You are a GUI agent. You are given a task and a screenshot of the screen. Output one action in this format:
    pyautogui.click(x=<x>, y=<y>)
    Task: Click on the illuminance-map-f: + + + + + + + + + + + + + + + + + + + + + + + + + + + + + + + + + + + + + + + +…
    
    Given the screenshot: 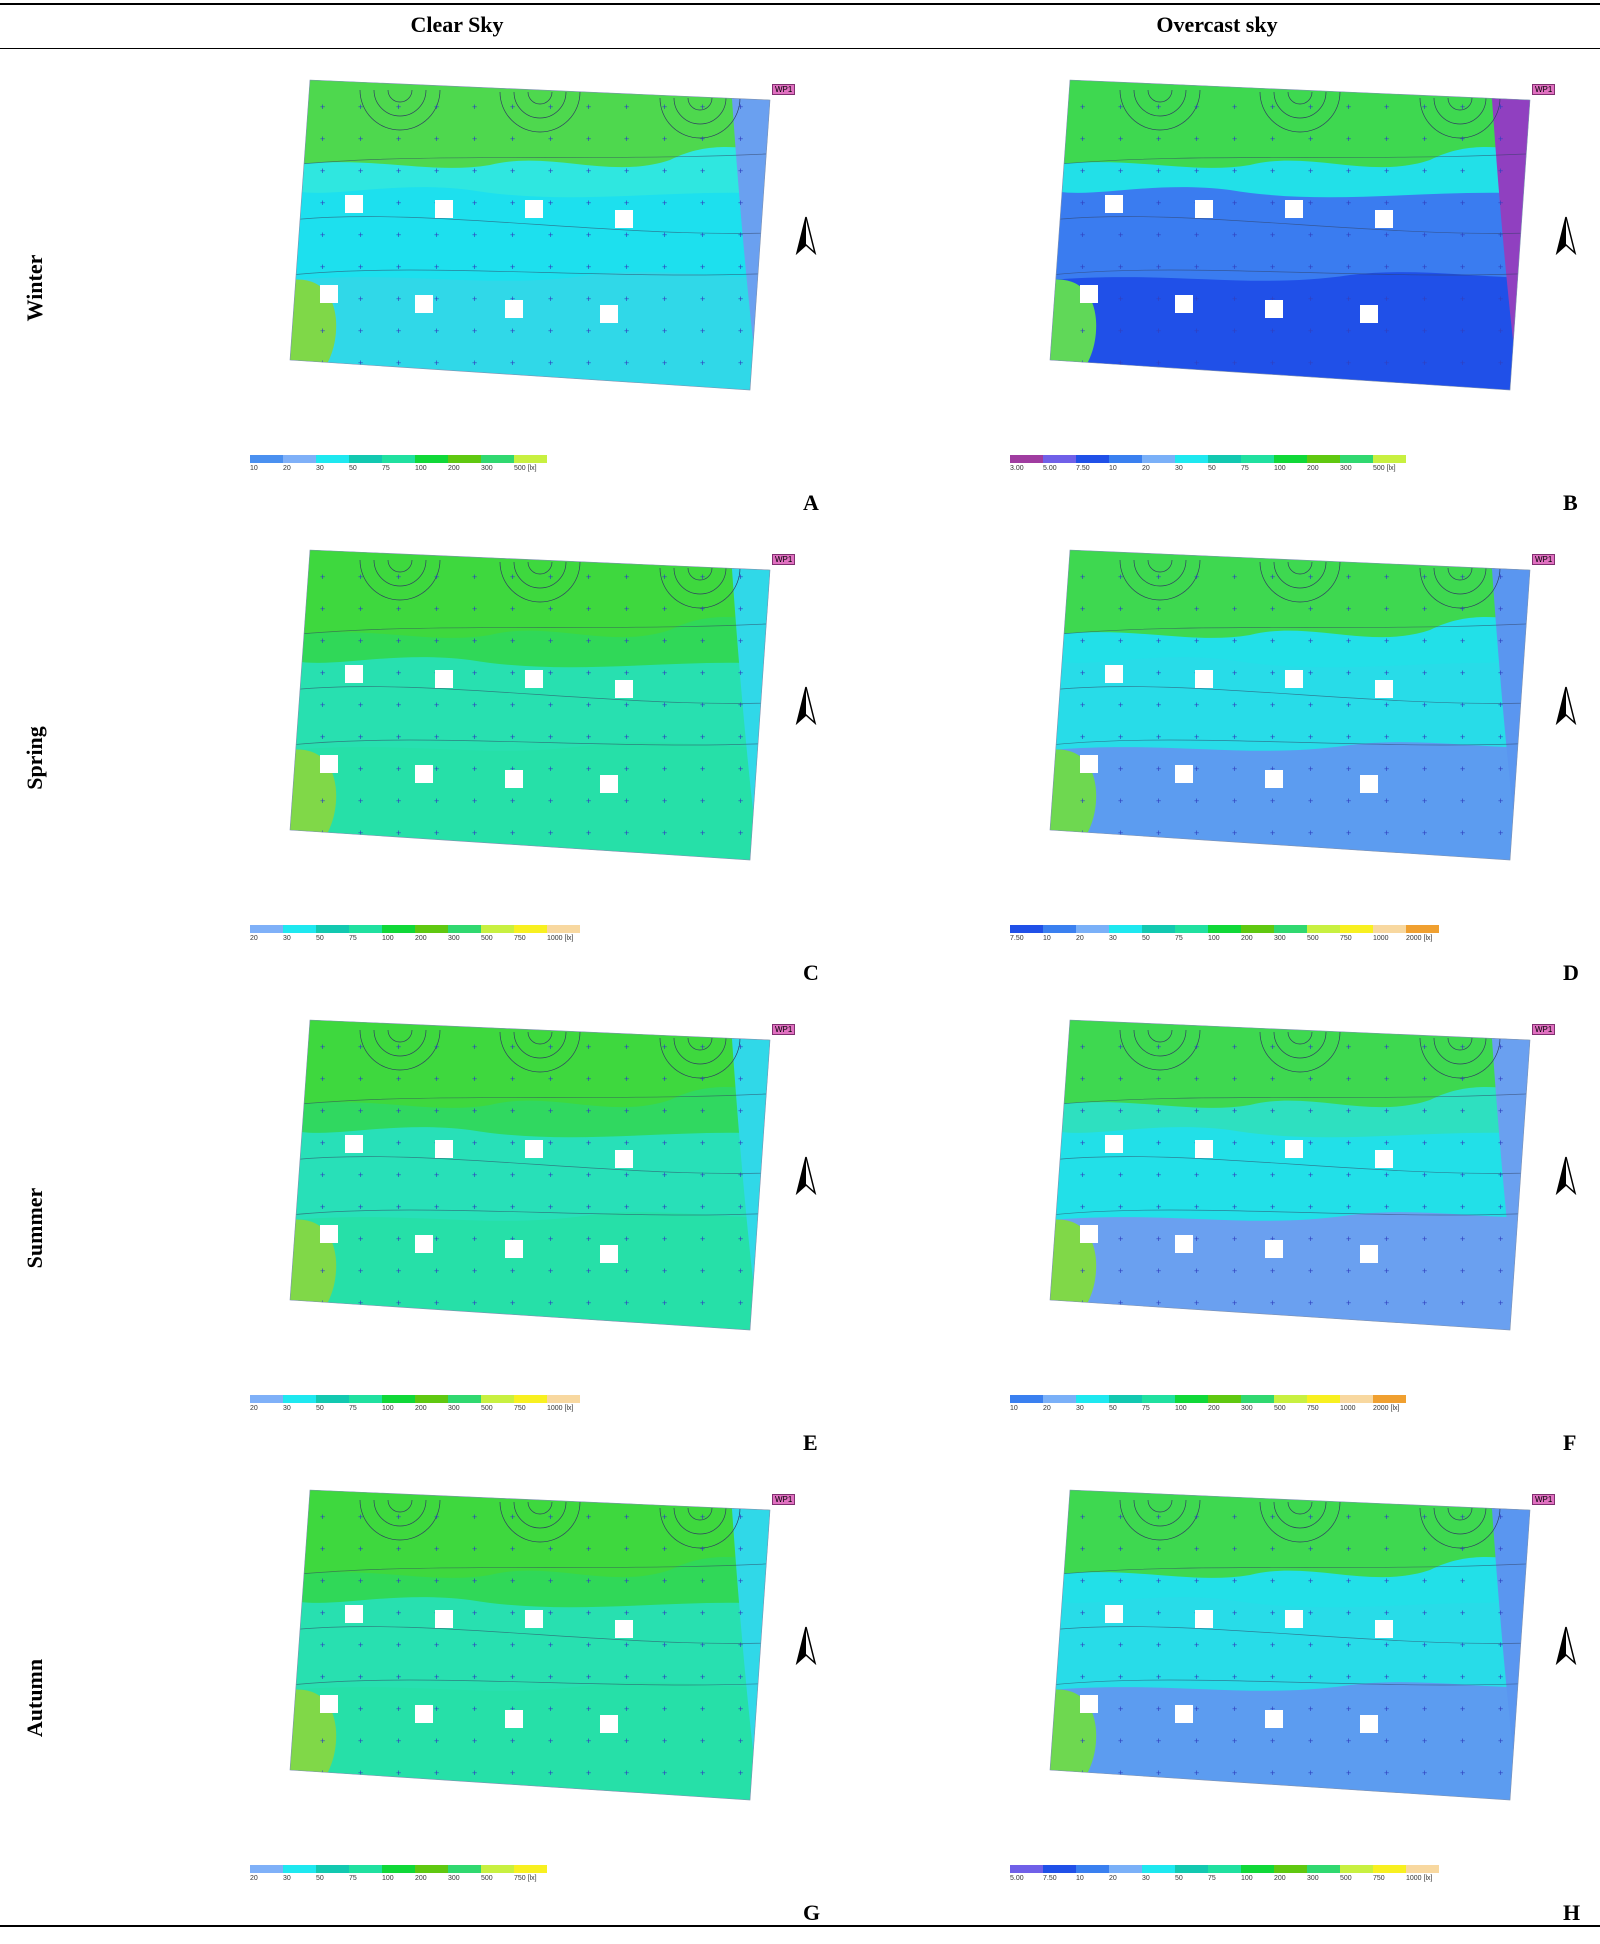 What is the action you would take?
    pyautogui.click(x=1319, y=1175)
    